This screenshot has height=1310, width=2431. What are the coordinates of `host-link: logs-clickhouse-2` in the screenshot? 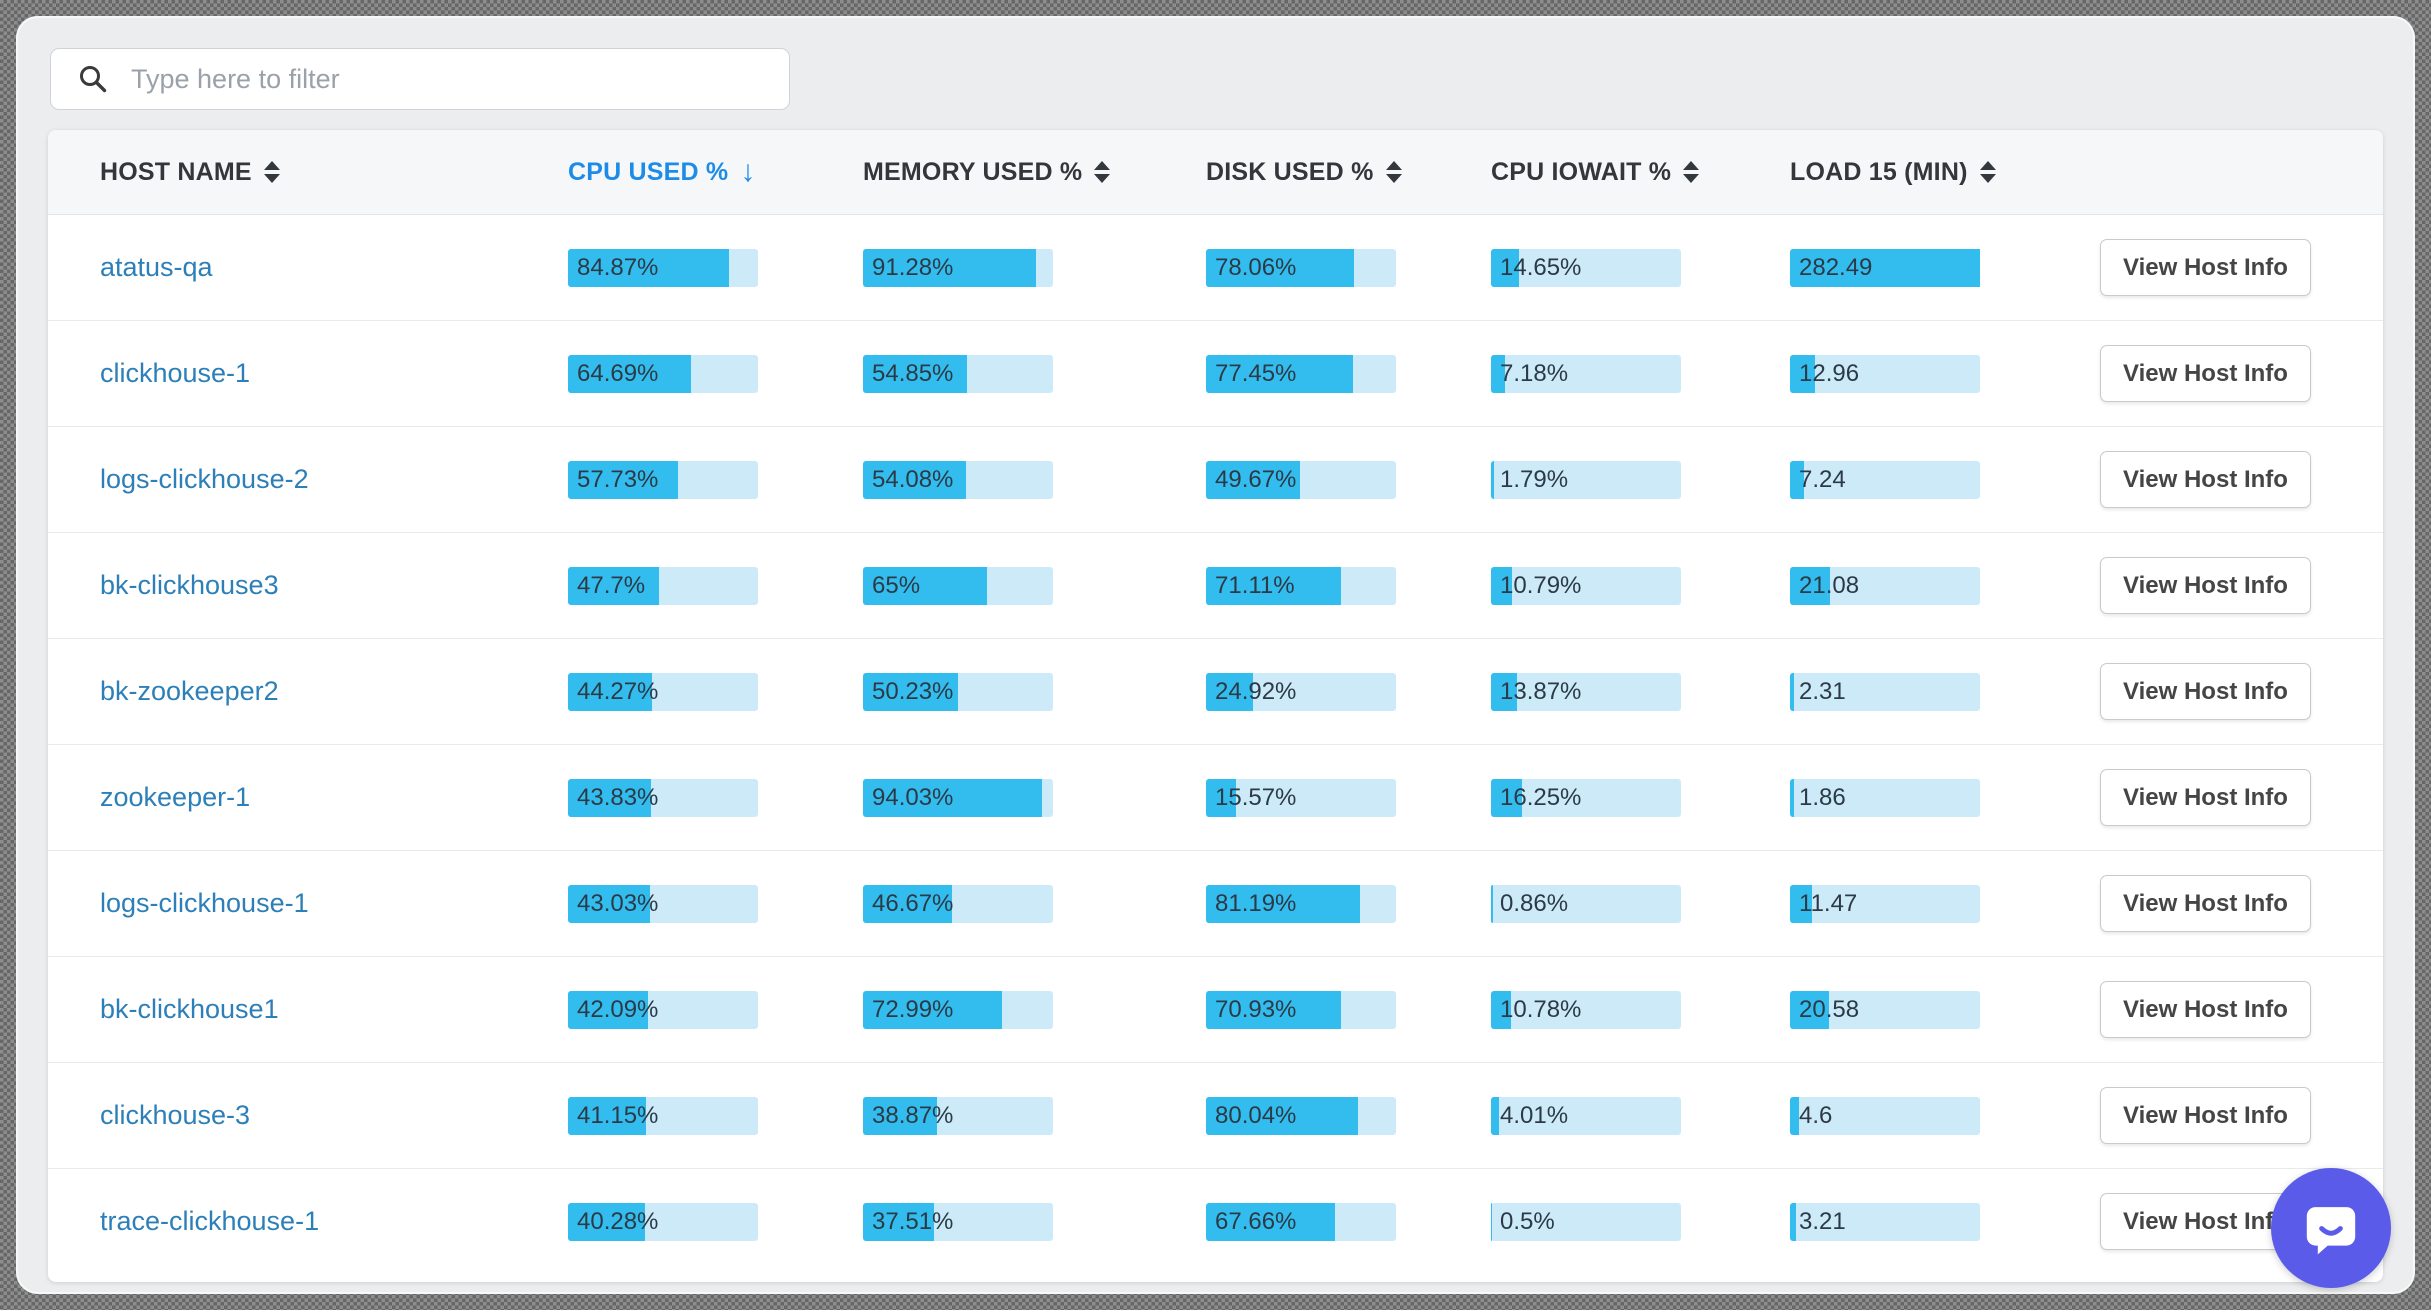 It's located at (204, 479).